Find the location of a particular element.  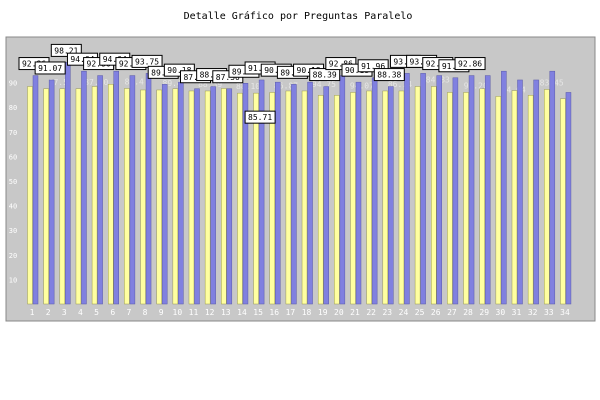

y-tick-label: 40 is located at coordinates (13, 207).